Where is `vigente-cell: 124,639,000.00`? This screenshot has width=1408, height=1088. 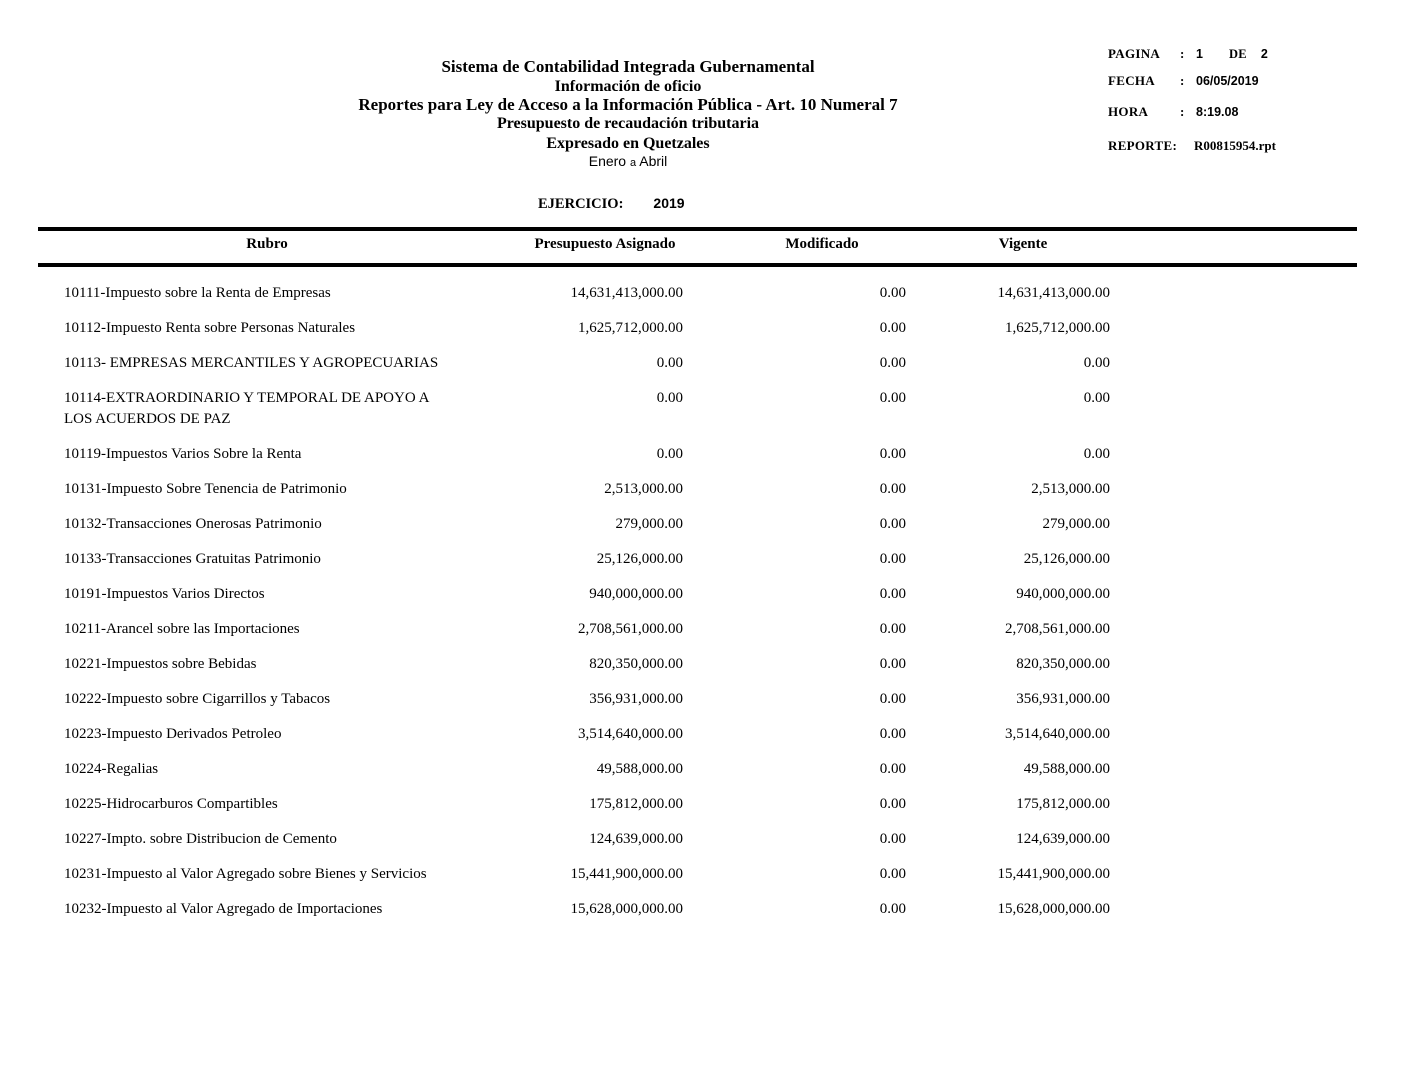 vigente-cell: 124,639,000.00 is located at coordinates (1063, 839).